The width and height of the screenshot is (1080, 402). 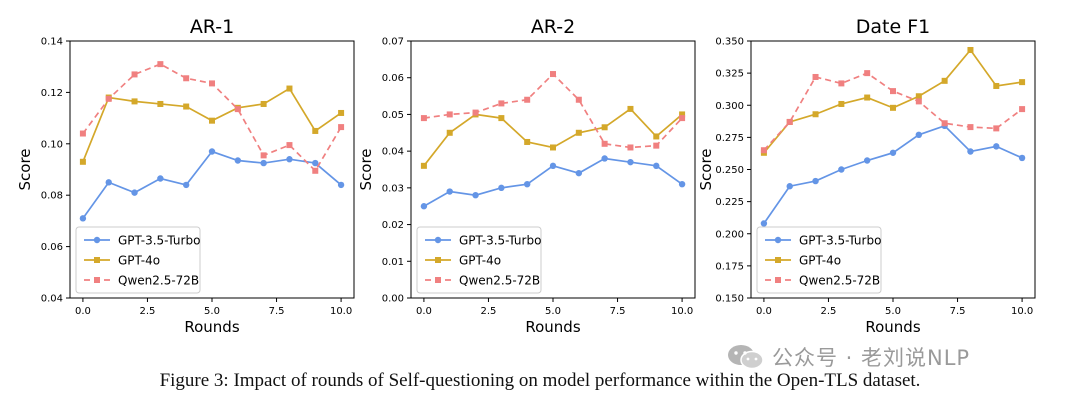 I want to click on y-tick-label: 0.275, so click(x=729, y=138).